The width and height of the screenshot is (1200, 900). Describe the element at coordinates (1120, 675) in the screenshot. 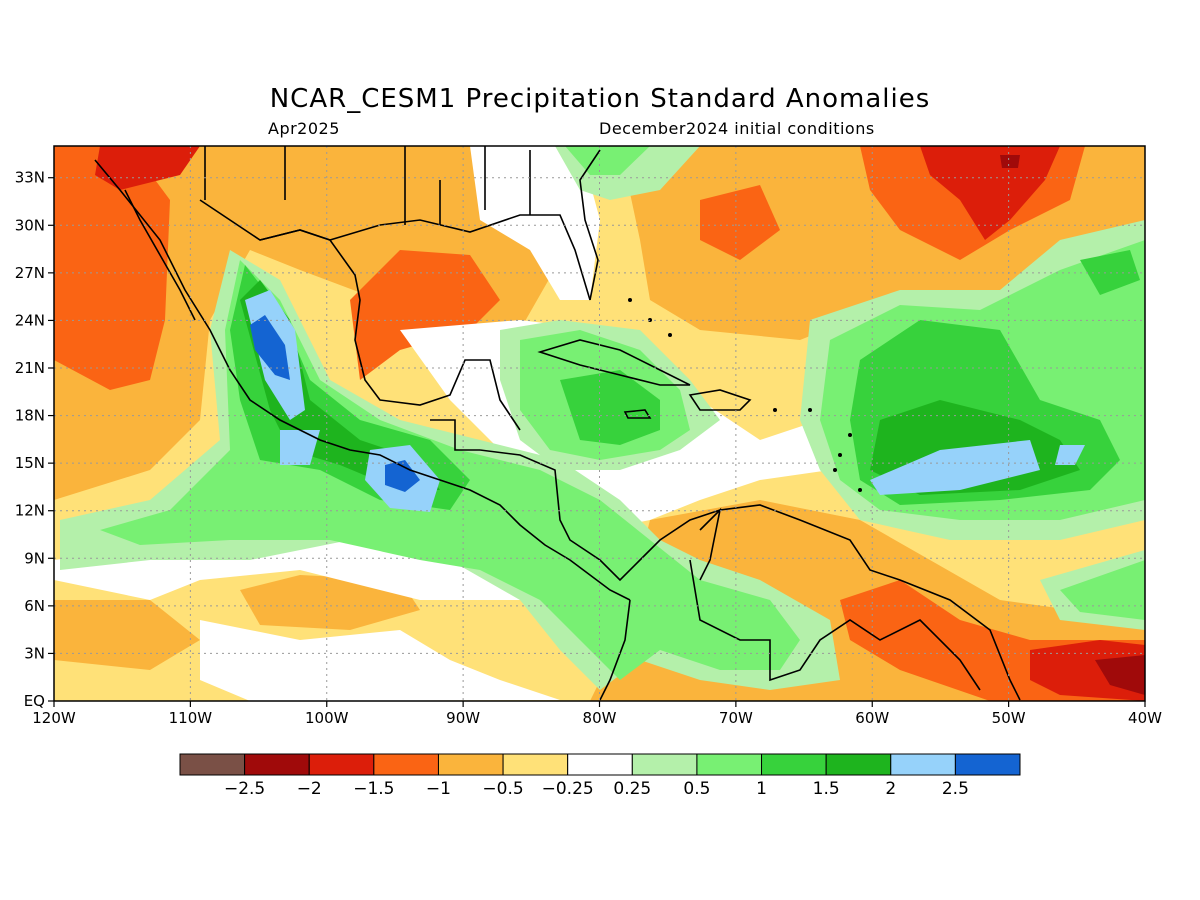

I see `dry-peak-brazil` at that location.